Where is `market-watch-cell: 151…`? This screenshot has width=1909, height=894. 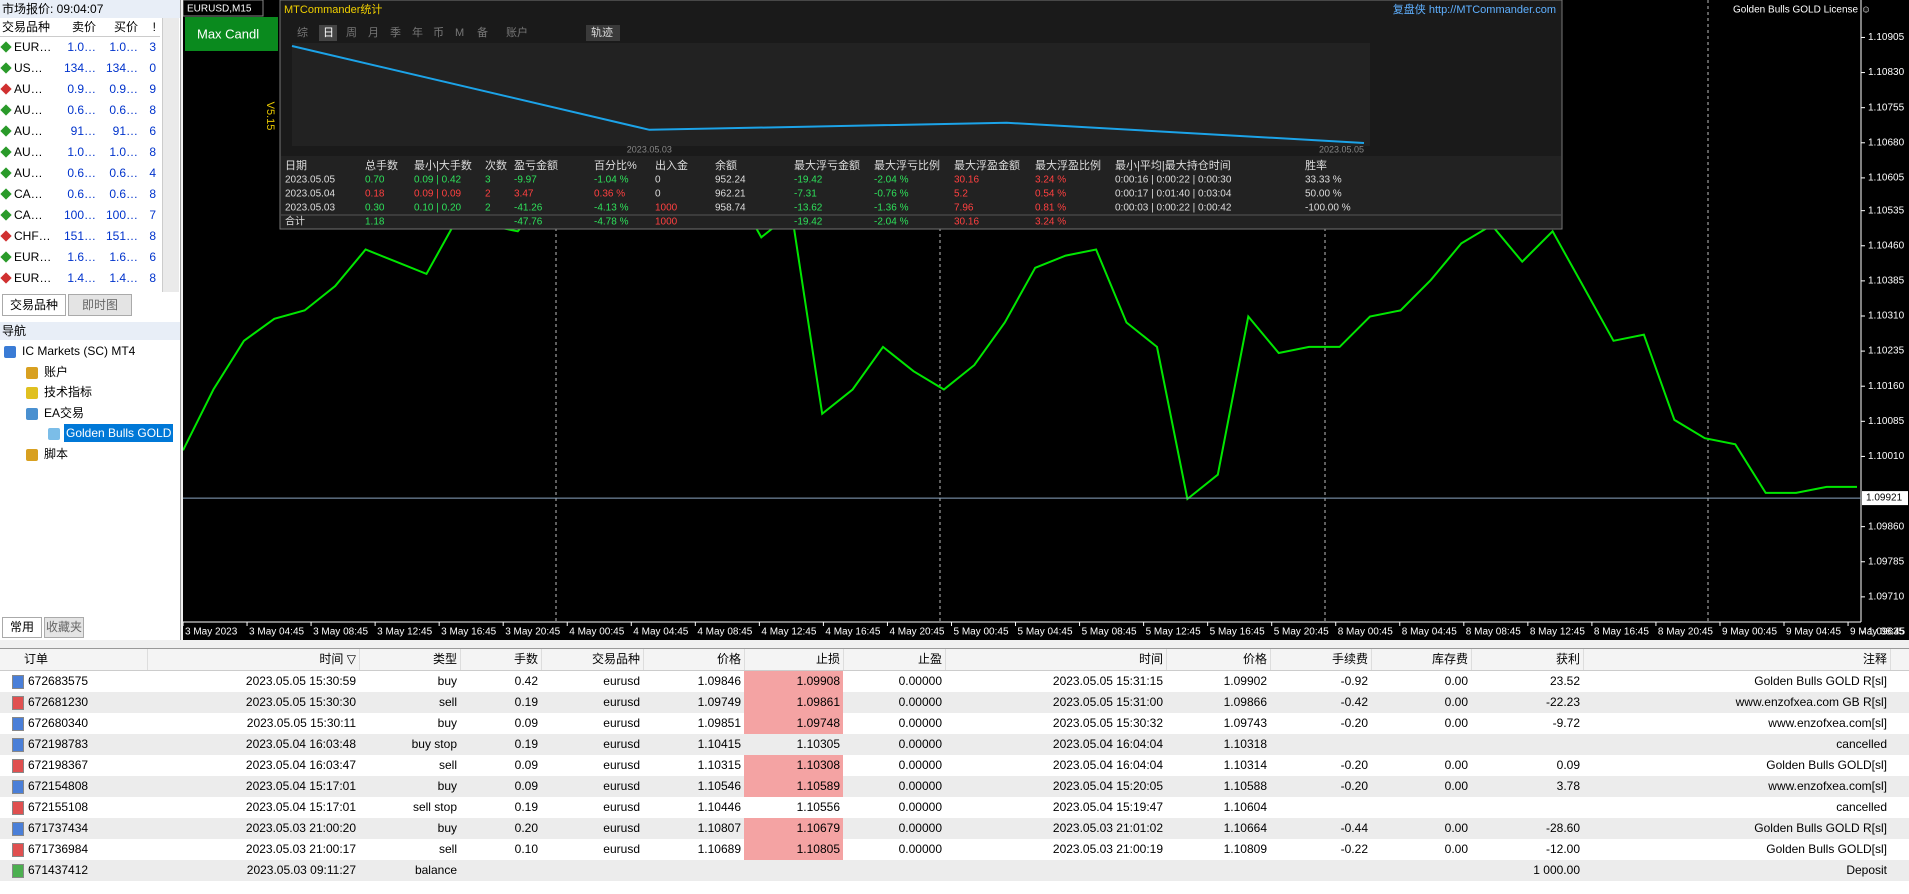 market-watch-cell: 151… is located at coordinates (121, 236).